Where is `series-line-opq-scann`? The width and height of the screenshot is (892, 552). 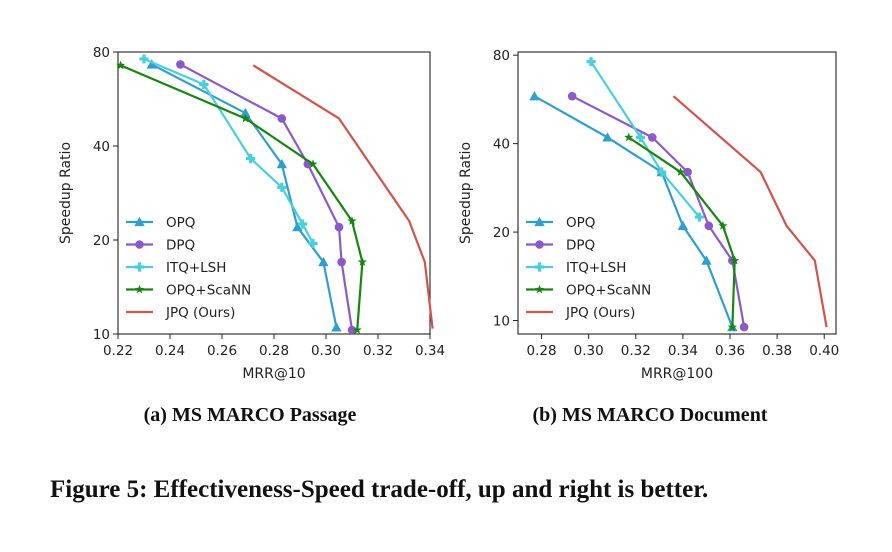 series-line-opq-scann is located at coordinates (242, 197).